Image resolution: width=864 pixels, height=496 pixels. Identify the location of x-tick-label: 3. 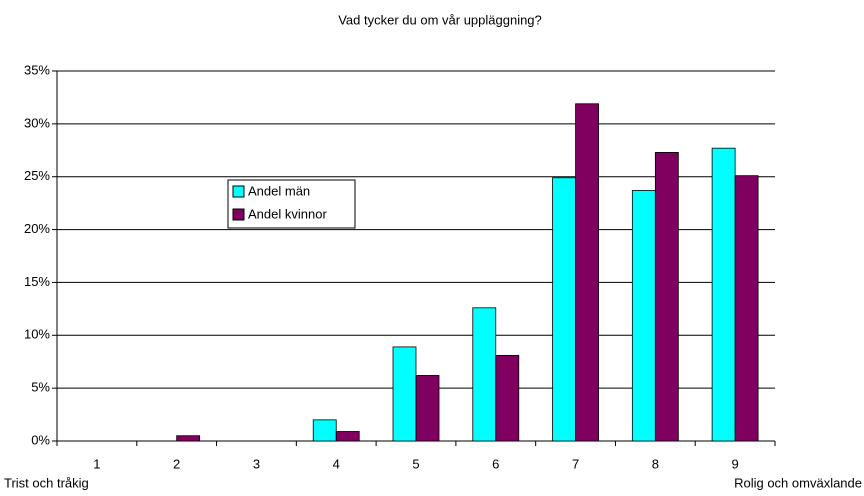
(256, 463).